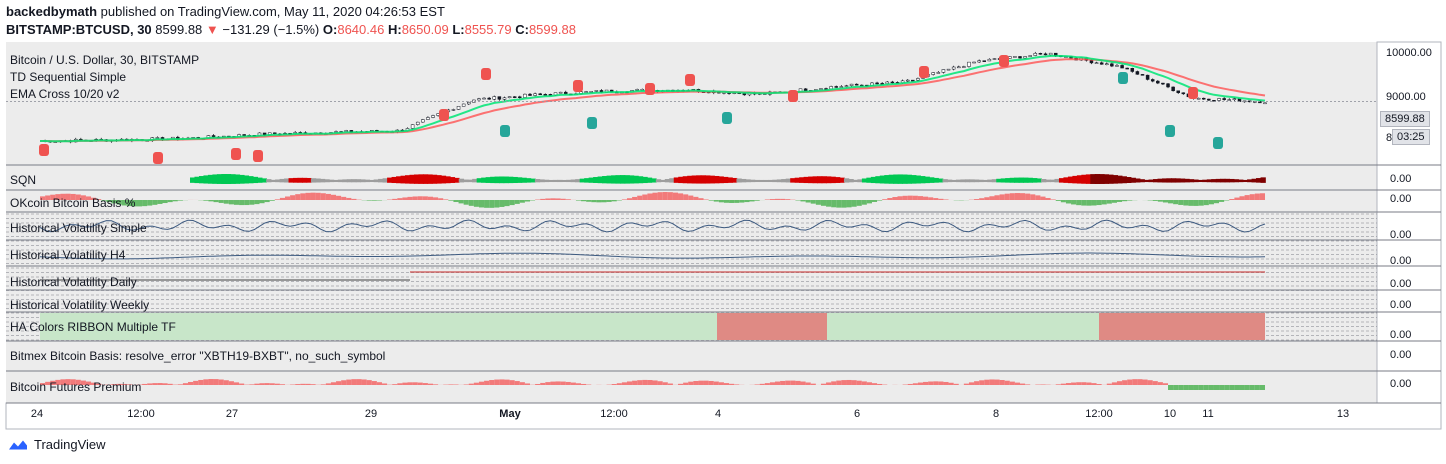 The width and height of the screenshot is (1446, 464). Describe the element at coordinates (73, 282) in the screenshot. I see `pane-label: Historical Volatility Daily` at that location.